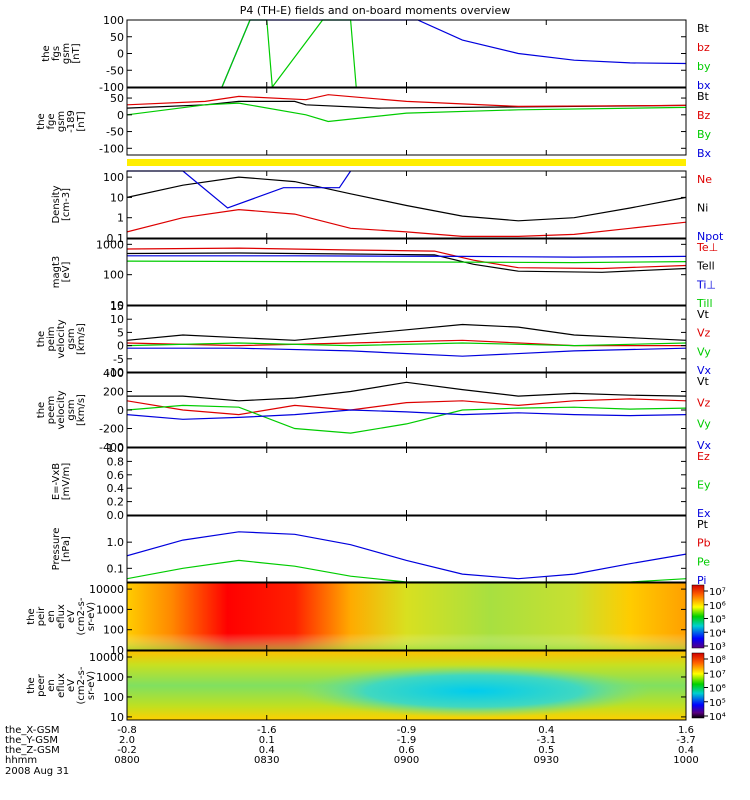 Image resolution: width=750 pixels, height=800 pixels. Describe the element at coordinates (56, 53) in the screenshot. I see `y-axis-label: fgs` at that location.